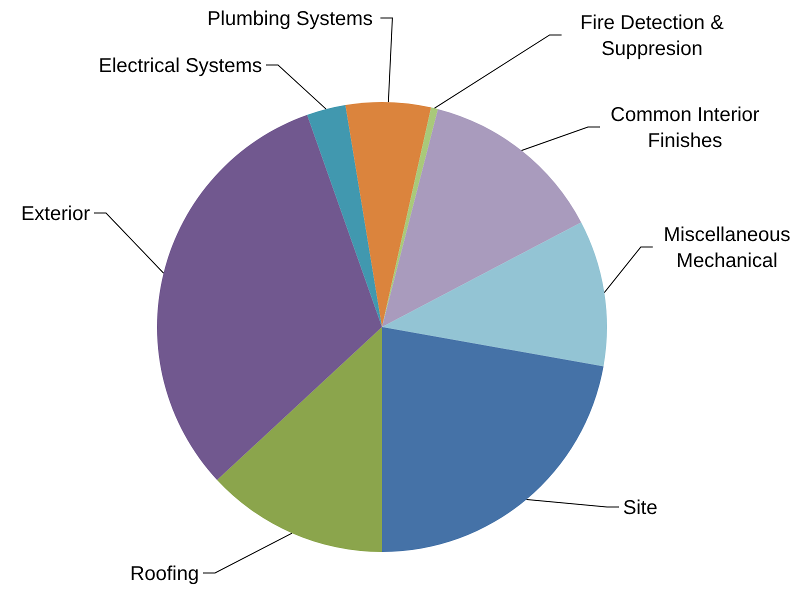  Describe the element at coordinates (727, 248) in the screenshot. I see `slice-label: Miscellaneous Mechanical` at that location.